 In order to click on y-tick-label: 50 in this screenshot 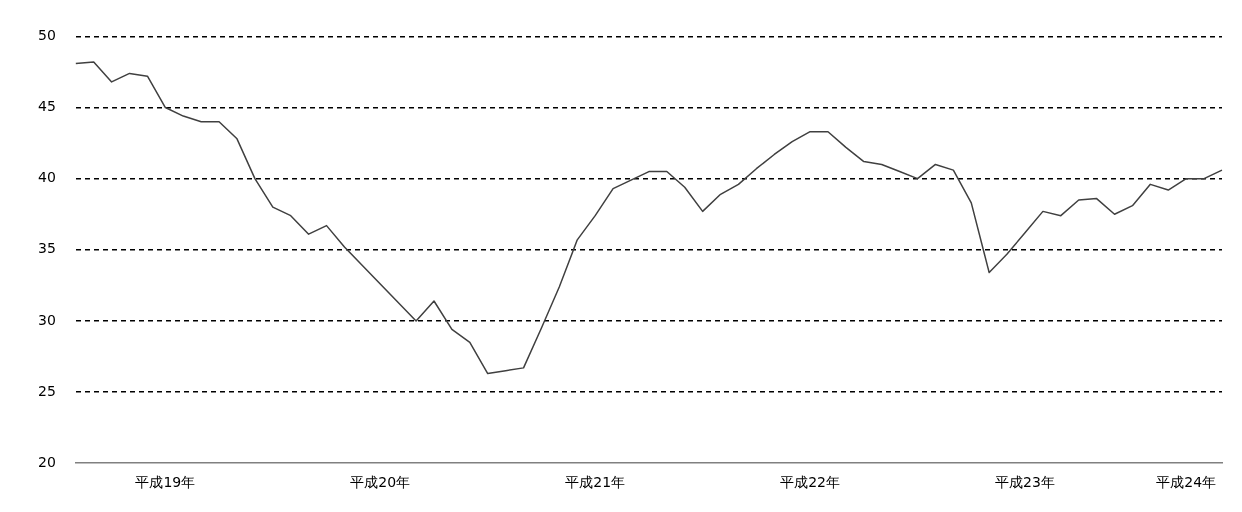, I will do `click(46, 35)`.